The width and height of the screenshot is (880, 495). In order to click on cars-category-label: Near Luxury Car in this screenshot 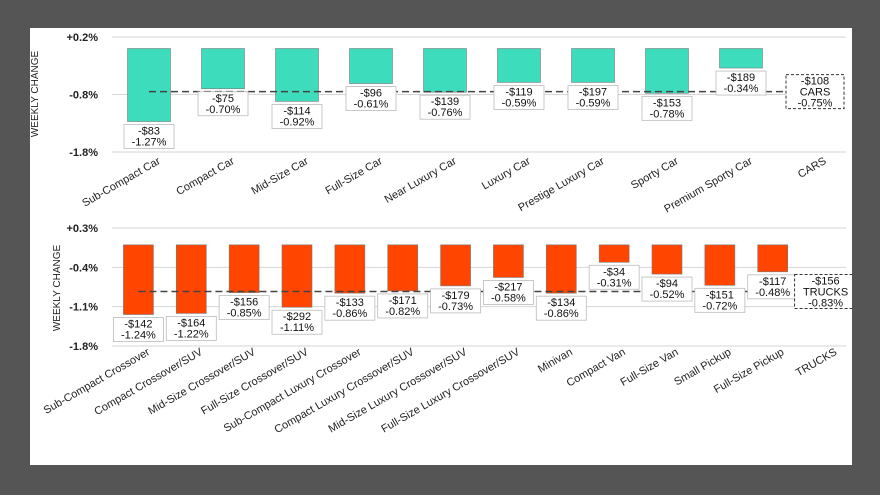, I will do `click(421, 180)`.